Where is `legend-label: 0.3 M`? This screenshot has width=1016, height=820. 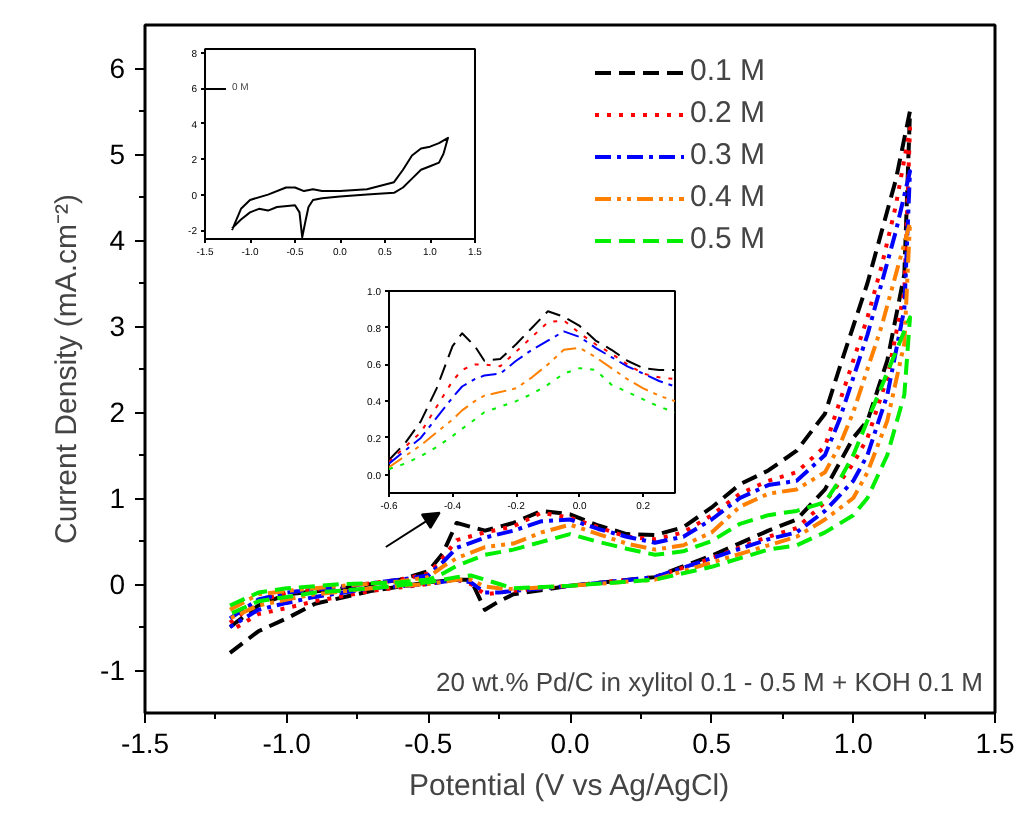 legend-label: 0.3 M is located at coordinates (728, 155).